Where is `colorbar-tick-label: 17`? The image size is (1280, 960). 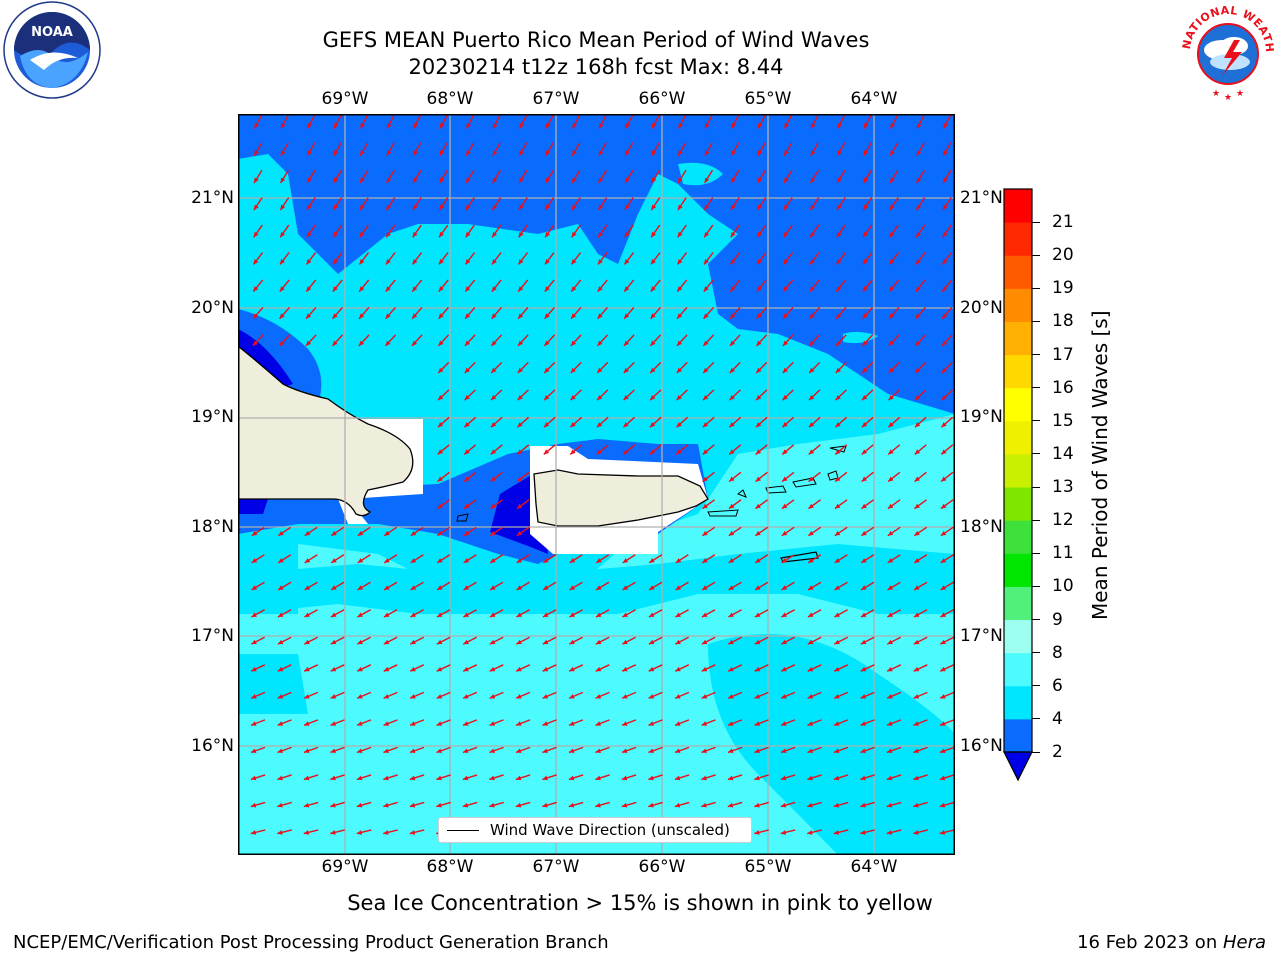
colorbar-tick-label: 17 is located at coordinates (1063, 354).